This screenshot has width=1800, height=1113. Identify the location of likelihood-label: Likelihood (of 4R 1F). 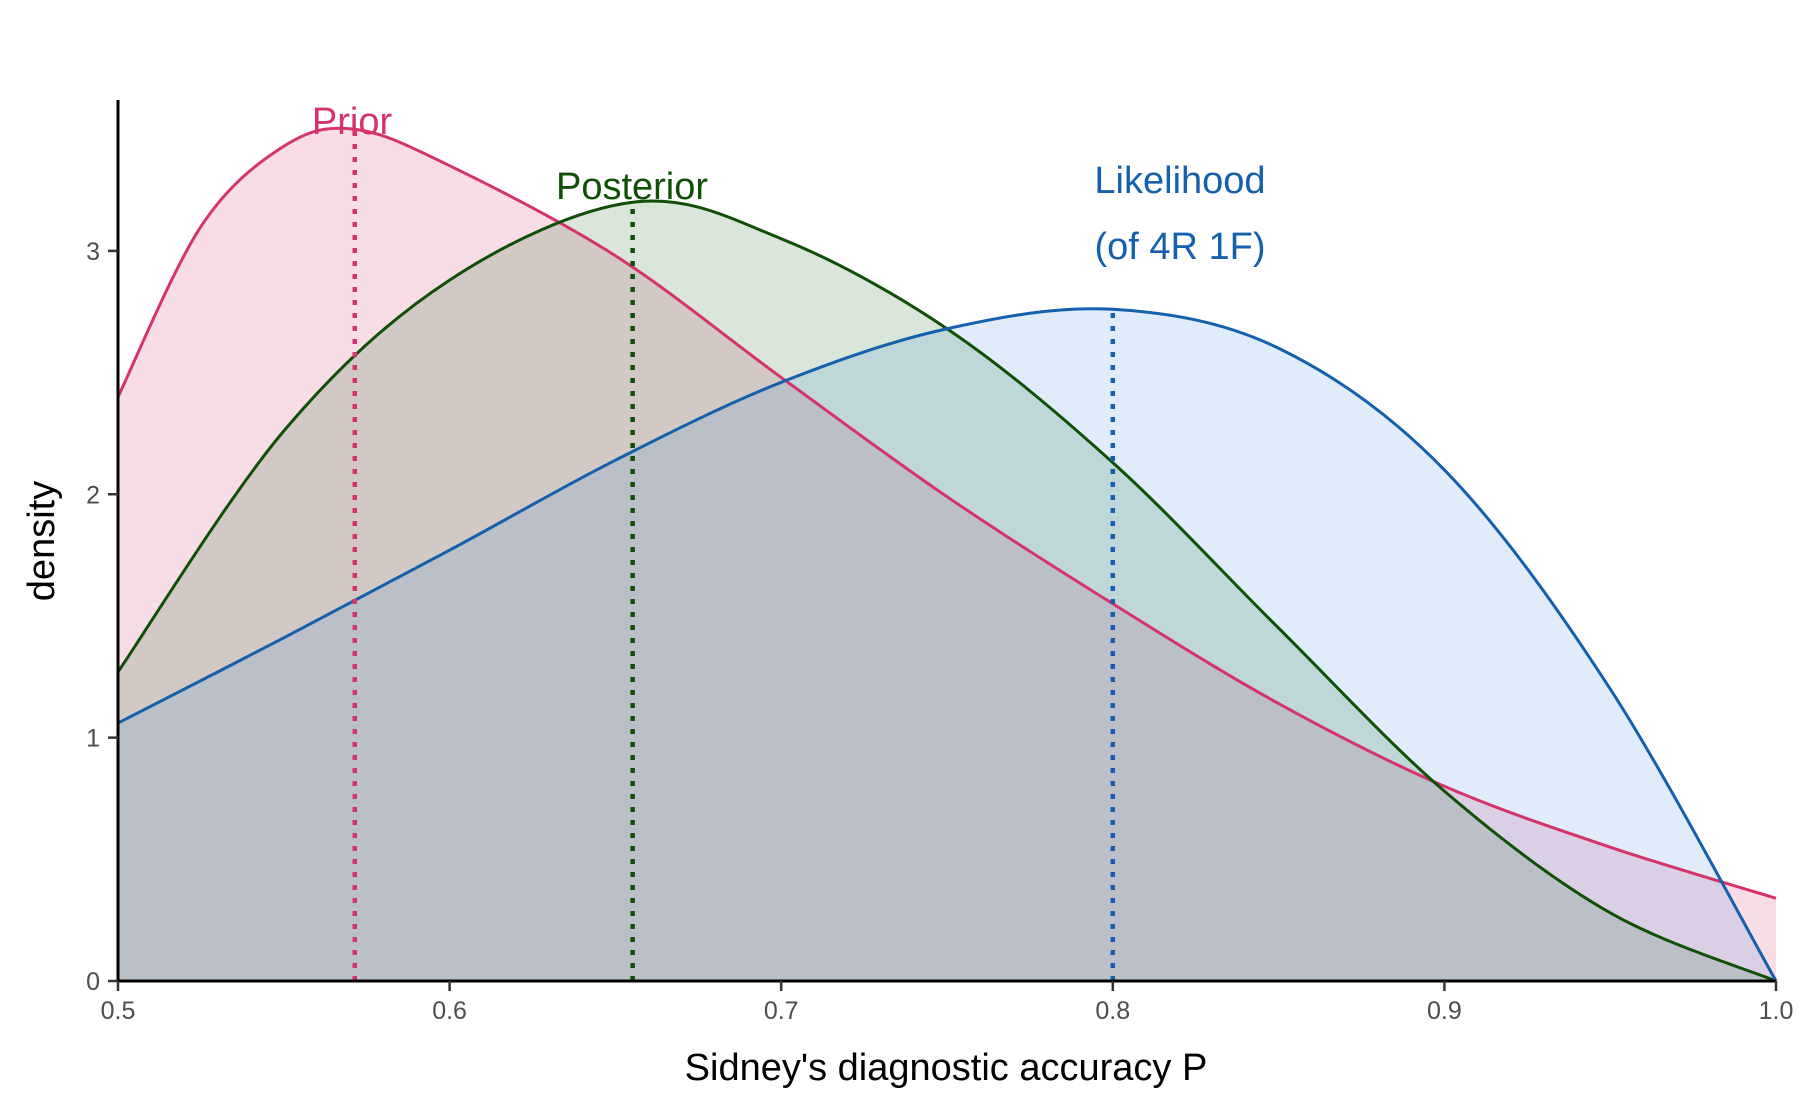
(1179, 214).